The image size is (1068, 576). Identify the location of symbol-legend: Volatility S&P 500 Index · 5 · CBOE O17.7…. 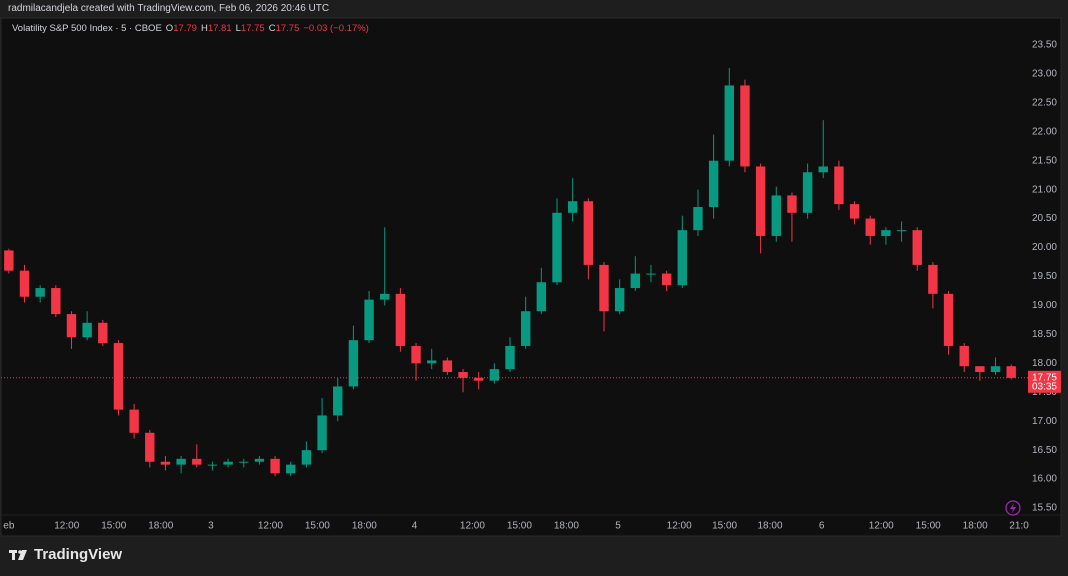
(190, 28).